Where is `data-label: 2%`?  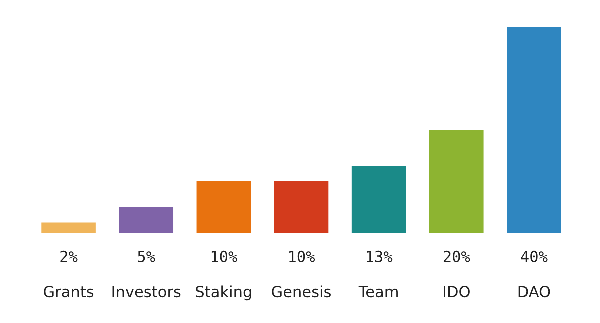 data-label: 2% is located at coordinates (69, 256).